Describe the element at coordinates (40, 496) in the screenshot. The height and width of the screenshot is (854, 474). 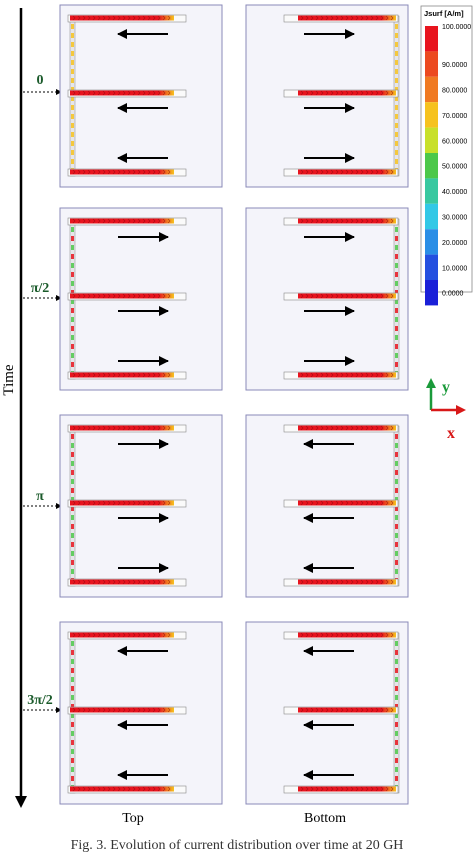
I see `phase-label-pi: π` at that location.